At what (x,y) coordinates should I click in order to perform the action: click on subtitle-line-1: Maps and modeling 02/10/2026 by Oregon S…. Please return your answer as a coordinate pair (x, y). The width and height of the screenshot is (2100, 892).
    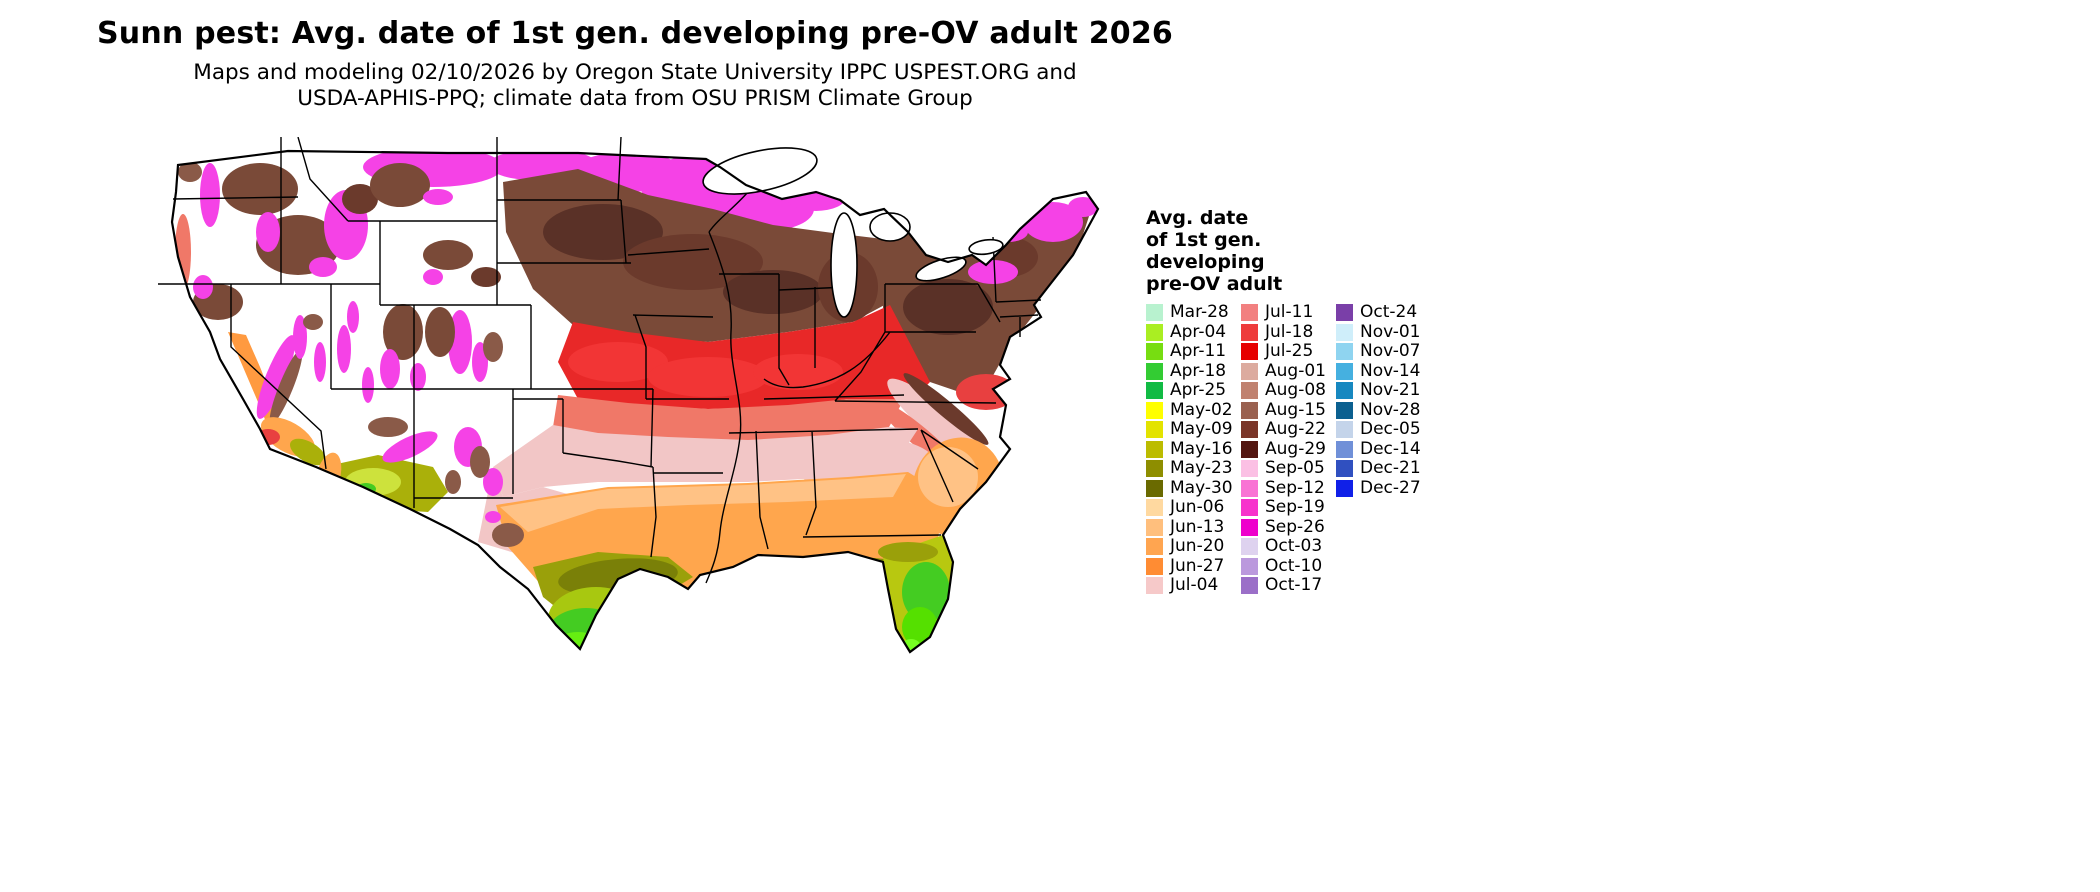
    Looking at the image, I should click on (635, 72).